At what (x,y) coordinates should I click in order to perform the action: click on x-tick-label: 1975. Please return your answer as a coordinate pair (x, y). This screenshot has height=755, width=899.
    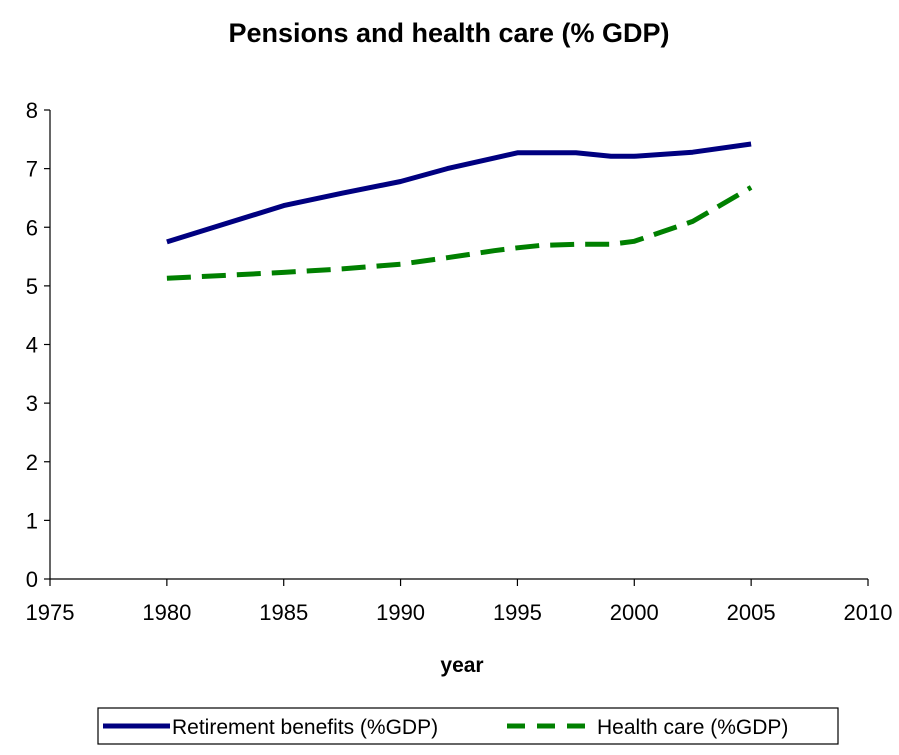
    Looking at the image, I should click on (50, 612).